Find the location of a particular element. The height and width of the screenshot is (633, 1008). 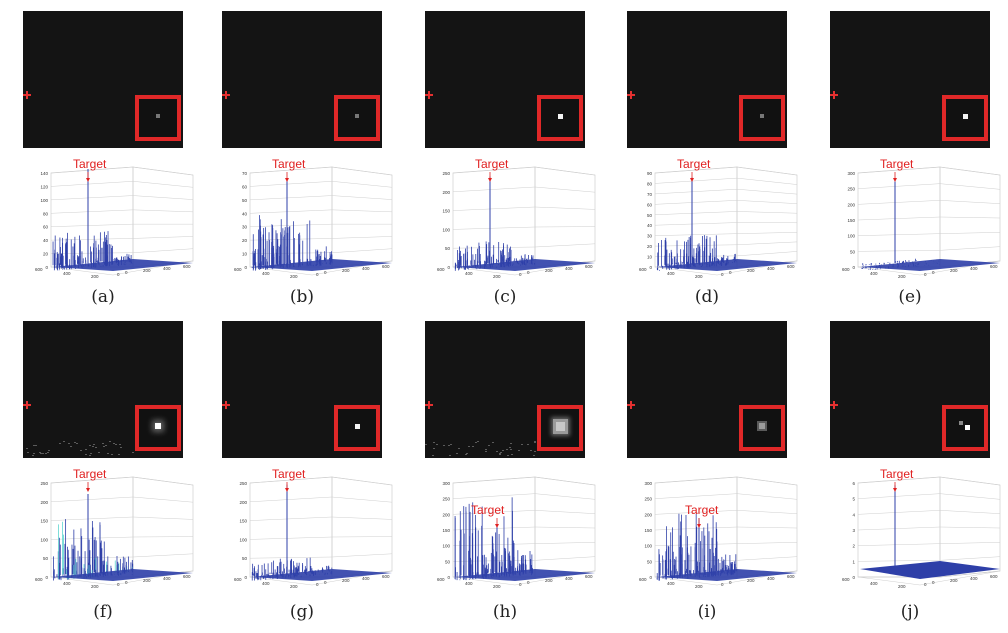

z-tick-label: 250 is located at coordinates (851, 189).